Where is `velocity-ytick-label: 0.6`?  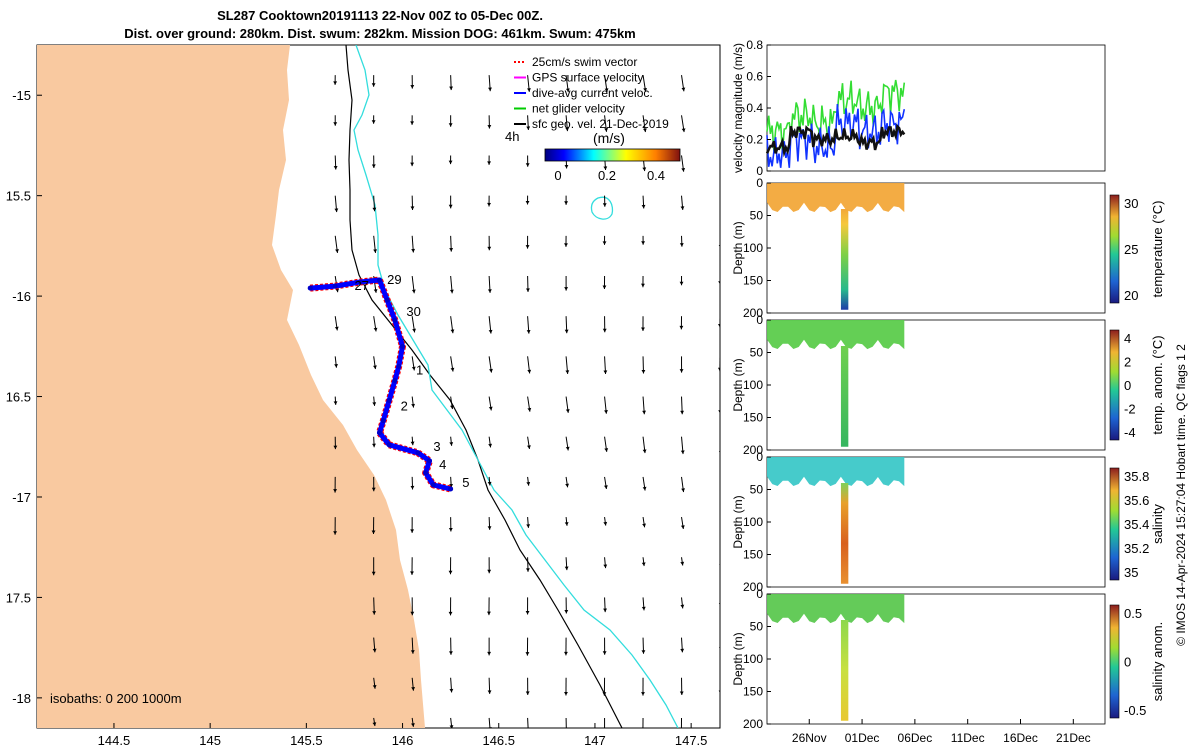
velocity-ytick-label: 0.6 is located at coordinates (754, 77).